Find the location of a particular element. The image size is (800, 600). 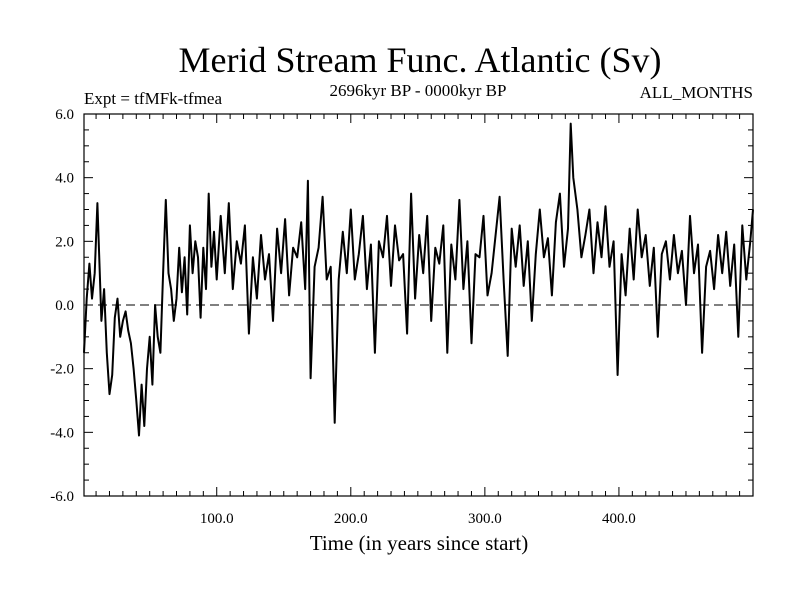

y-tick-label: 0.0 is located at coordinates (64, 306).